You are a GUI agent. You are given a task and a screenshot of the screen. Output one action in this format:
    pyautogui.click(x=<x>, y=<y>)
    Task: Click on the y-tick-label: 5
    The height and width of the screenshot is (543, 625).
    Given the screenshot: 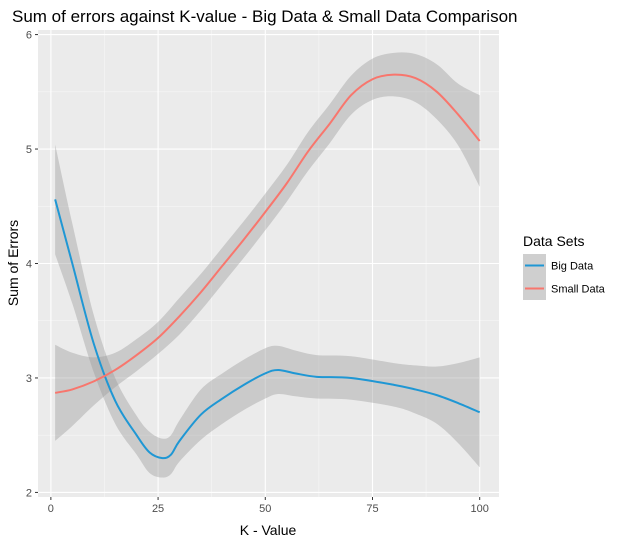 What is the action you would take?
    pyautogui.click(x=29, y=150)
    